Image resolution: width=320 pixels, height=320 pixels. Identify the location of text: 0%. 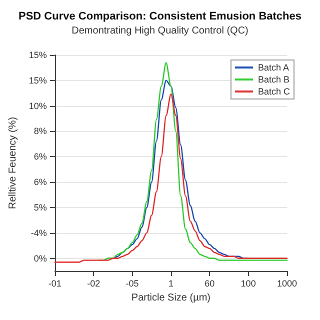
(40, 258).